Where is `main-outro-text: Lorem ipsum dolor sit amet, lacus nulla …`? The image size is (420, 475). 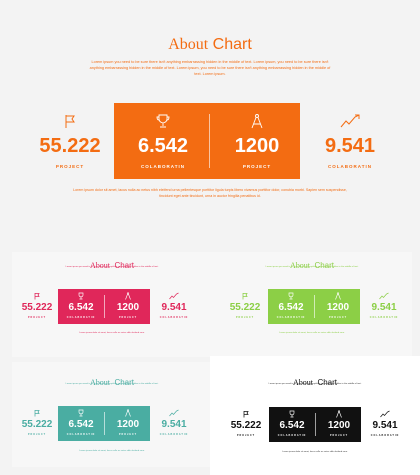 main-outro-text: Lorem ipsum dolor sit amet, lacus nulla … is located at coordinates (210, 193).